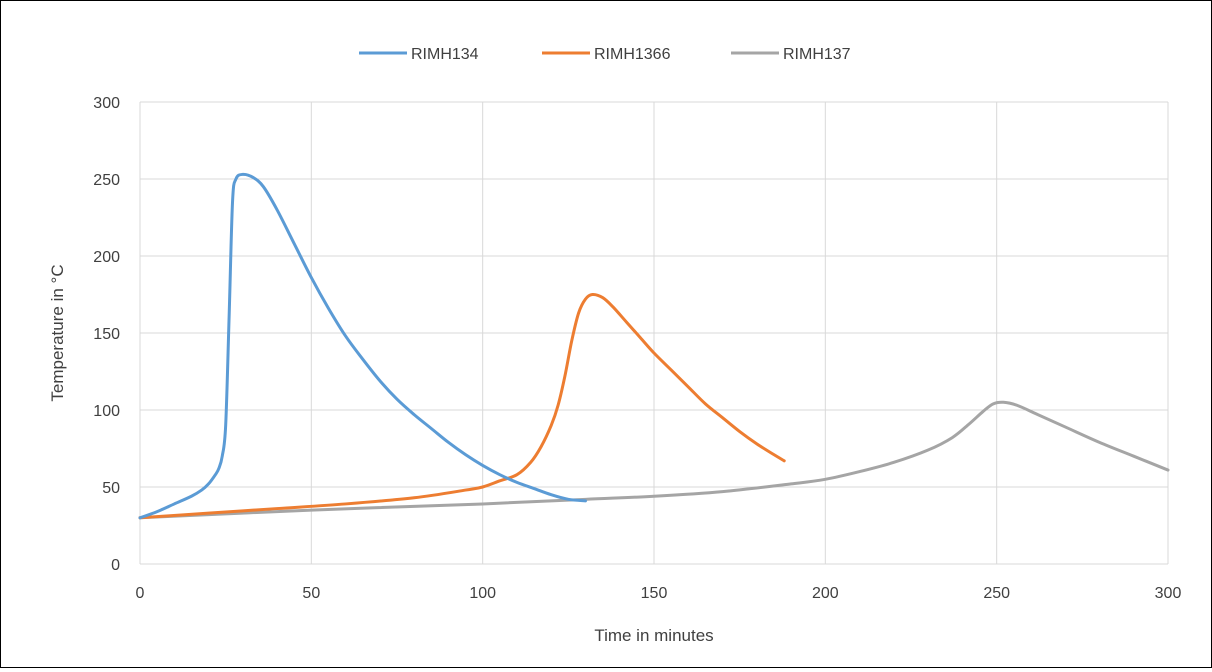 This screenshot has width=1212, height=672. What do you see at coordinates (1168, 593) in the screenshot?
I see `x-tick-label: 300` at bounding box center [1168, 593].